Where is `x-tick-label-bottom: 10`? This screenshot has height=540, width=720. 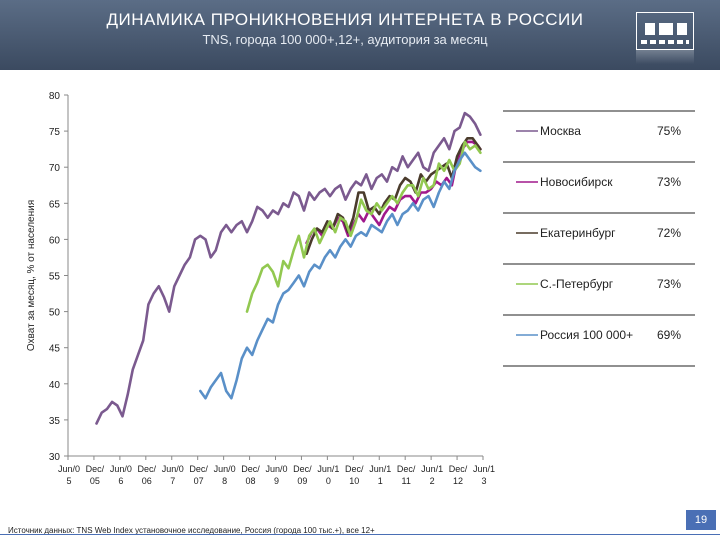
x-tick-label-bottom: 10 is located at coordinates (354, 481).